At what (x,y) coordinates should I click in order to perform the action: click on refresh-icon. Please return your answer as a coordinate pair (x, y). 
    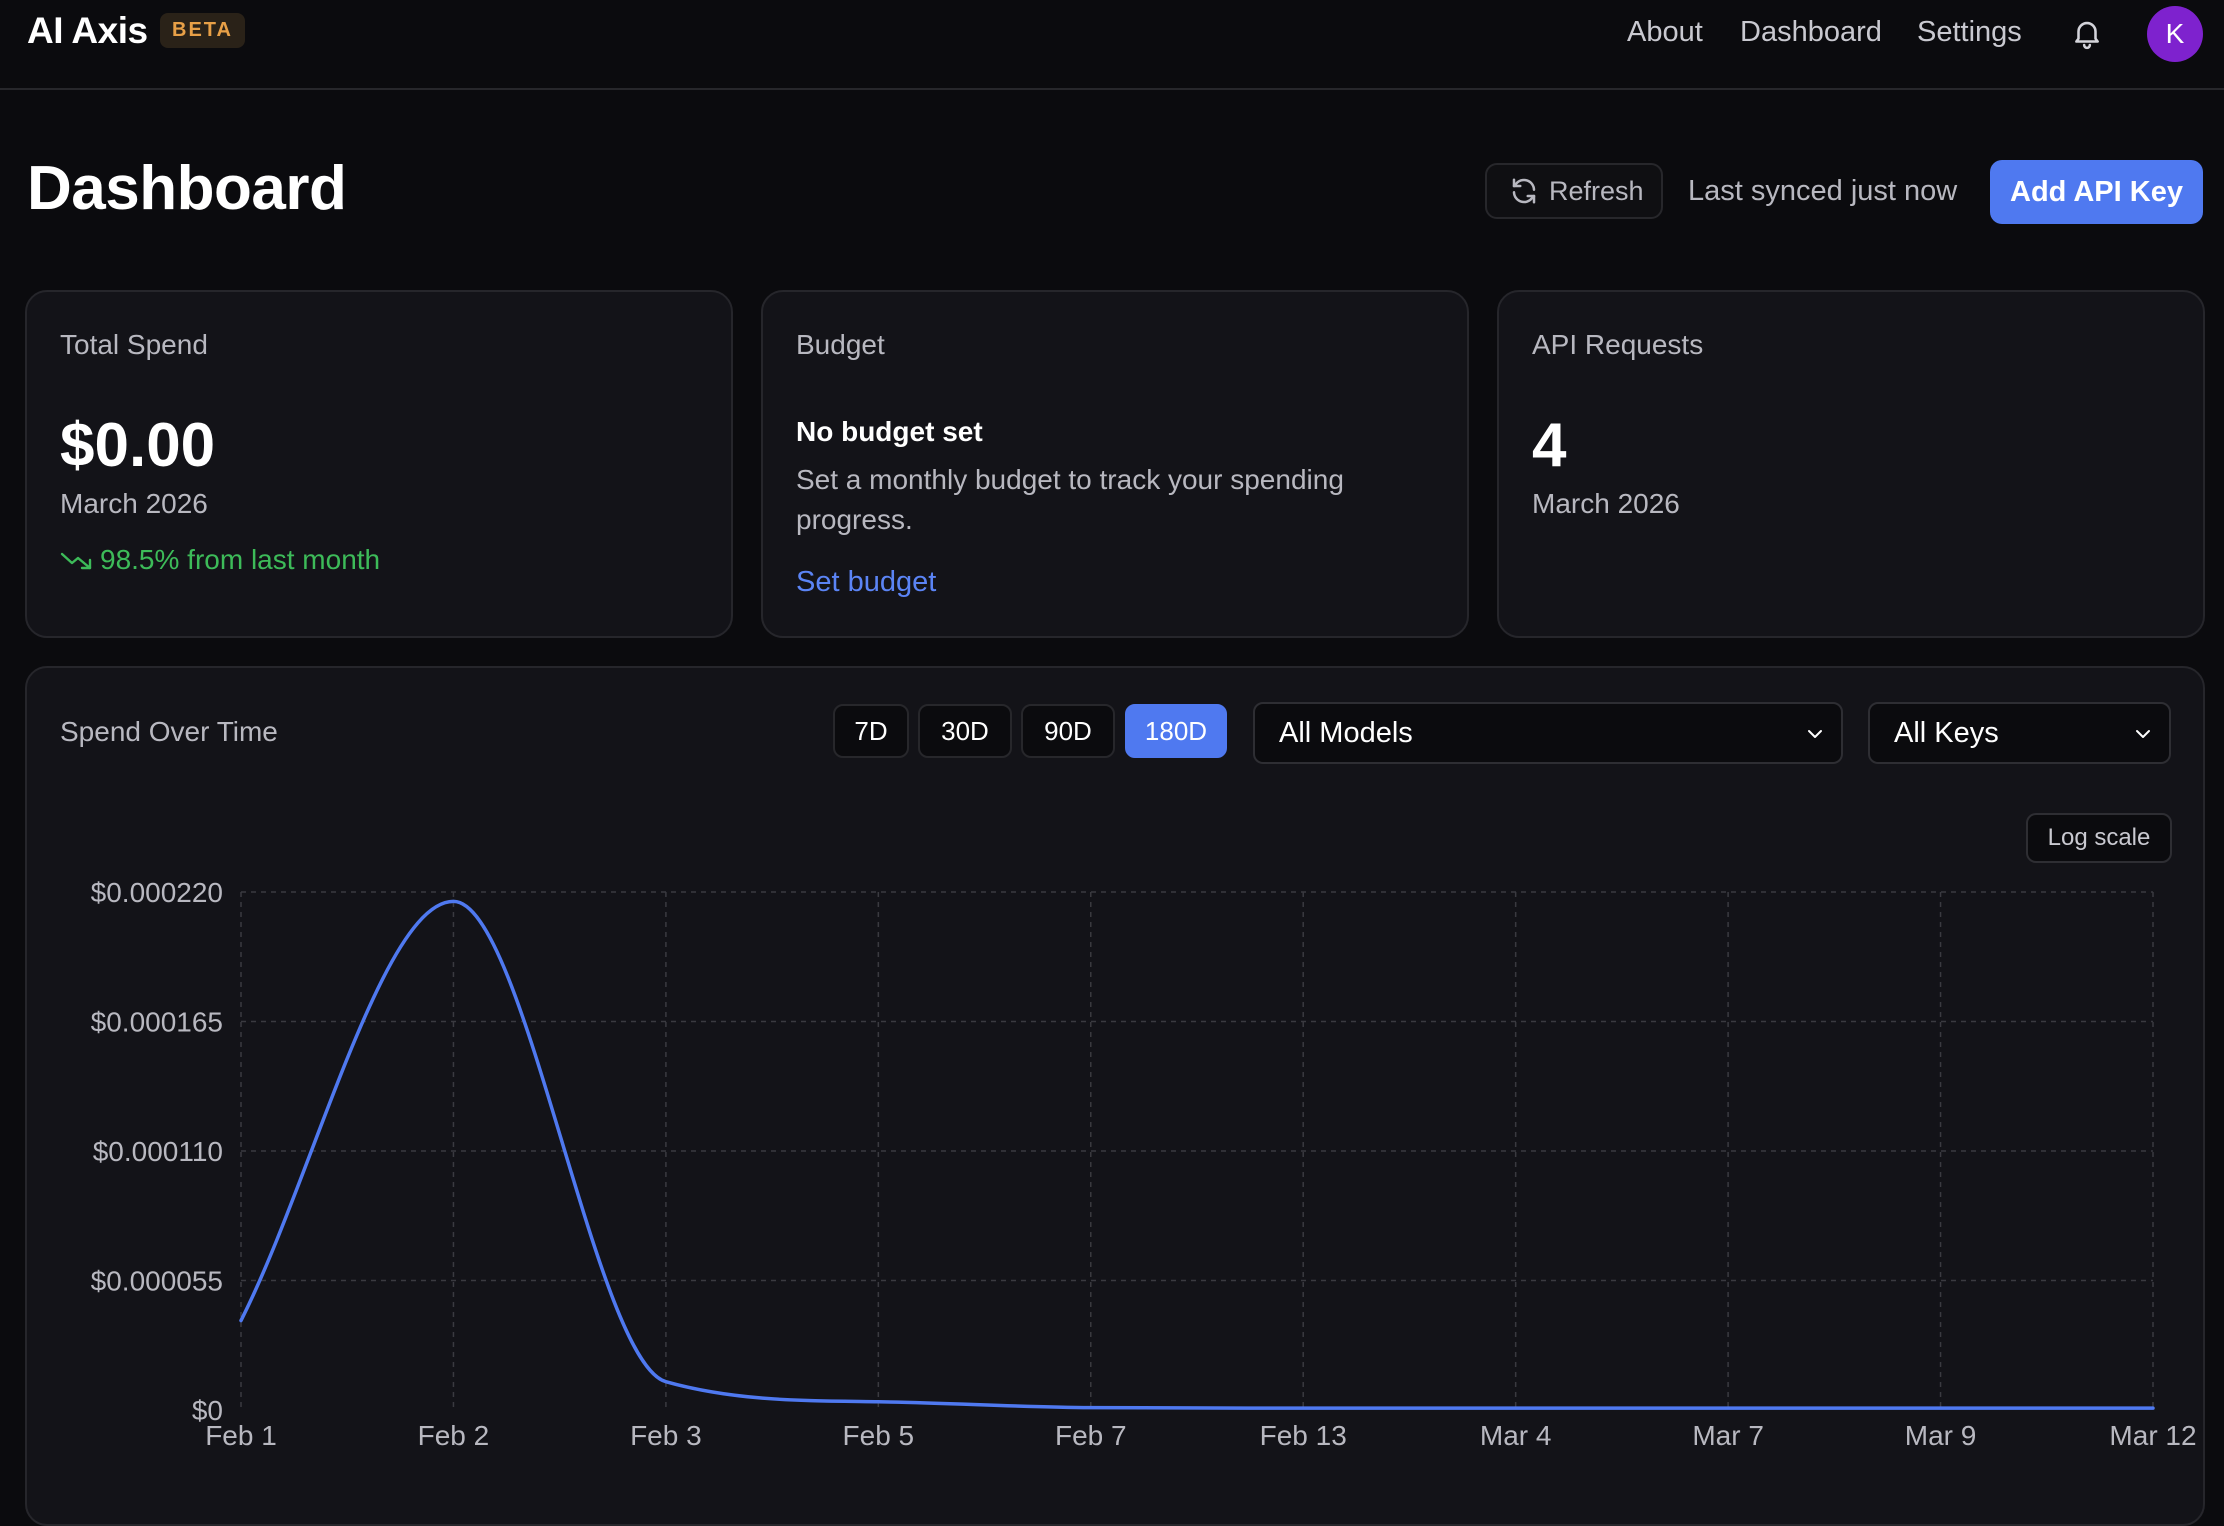
    Looking at the image, I should click on (1524, 191).